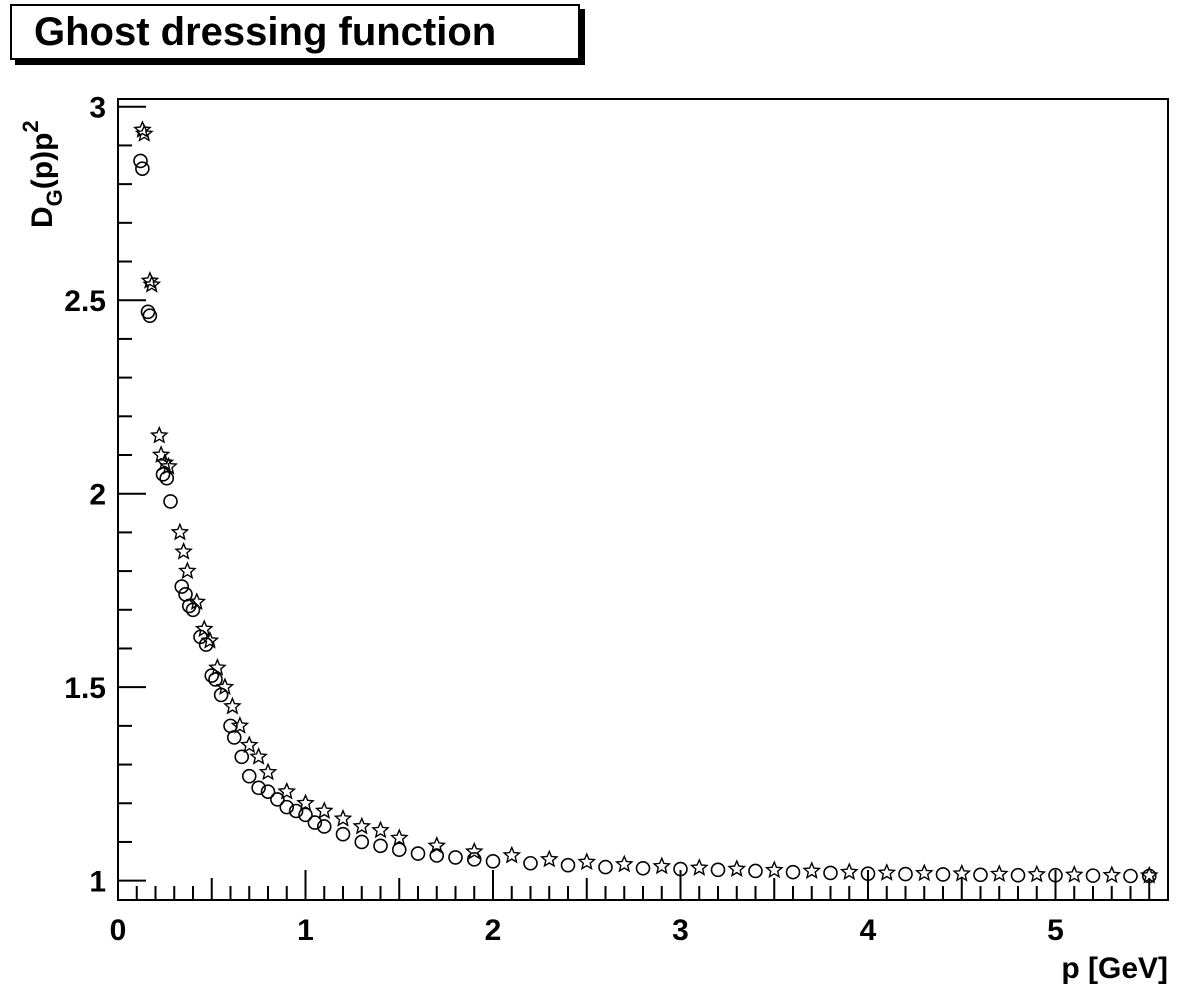 The height and width of the screenshot is (1004, 1181). I want to click on chart-title: Ghost dressing function, so click(265, 31).